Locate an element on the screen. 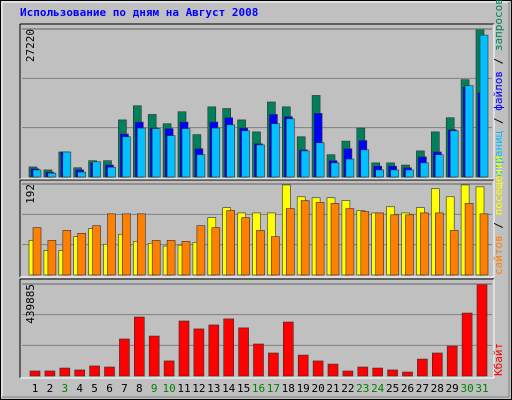 This screenshot has height=400, width=512. legend: страниц / файлов / запросов is located at coordinates (498, 88).